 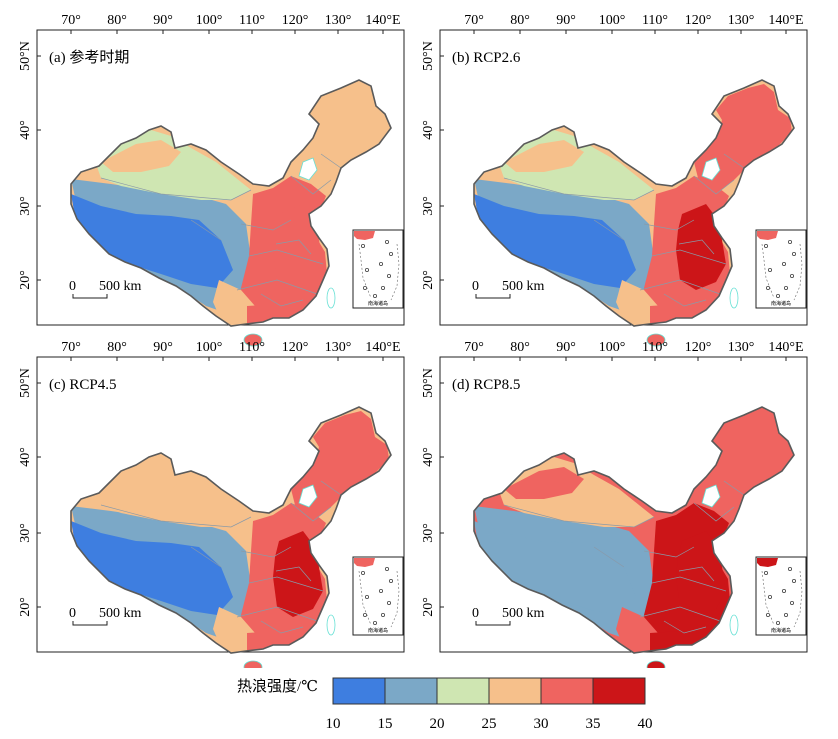 What do you see at coordinates (428, 607) in the screenshot?
I see `lat-label: 20°` at bounding box center [428, 607].